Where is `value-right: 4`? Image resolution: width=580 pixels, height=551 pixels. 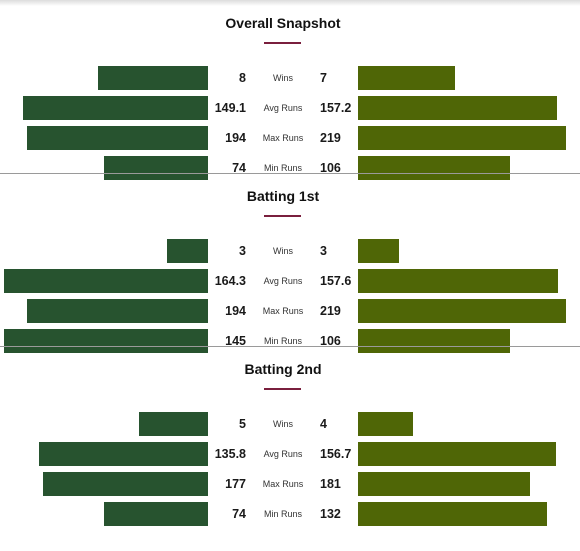
value-right: 4 is located at coordinates (323, 424).